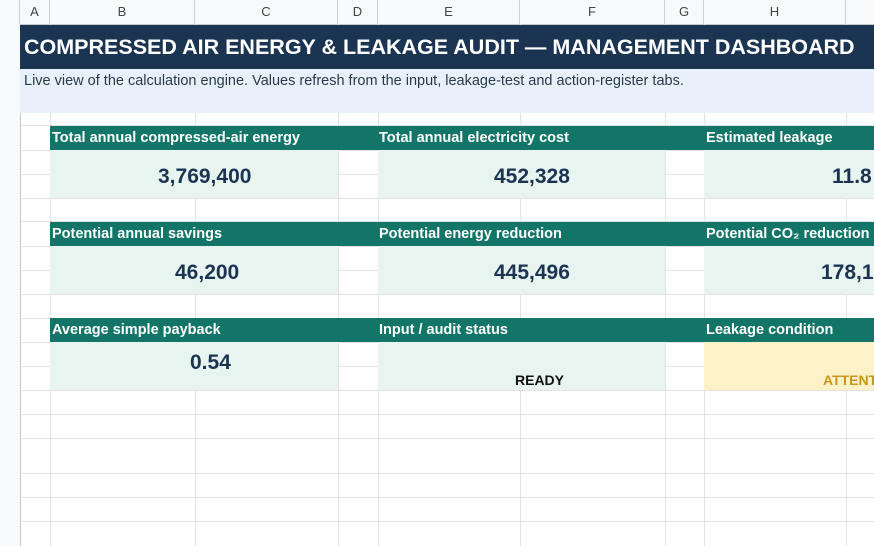  I want to click on row-header: 3, so click(10, 356).